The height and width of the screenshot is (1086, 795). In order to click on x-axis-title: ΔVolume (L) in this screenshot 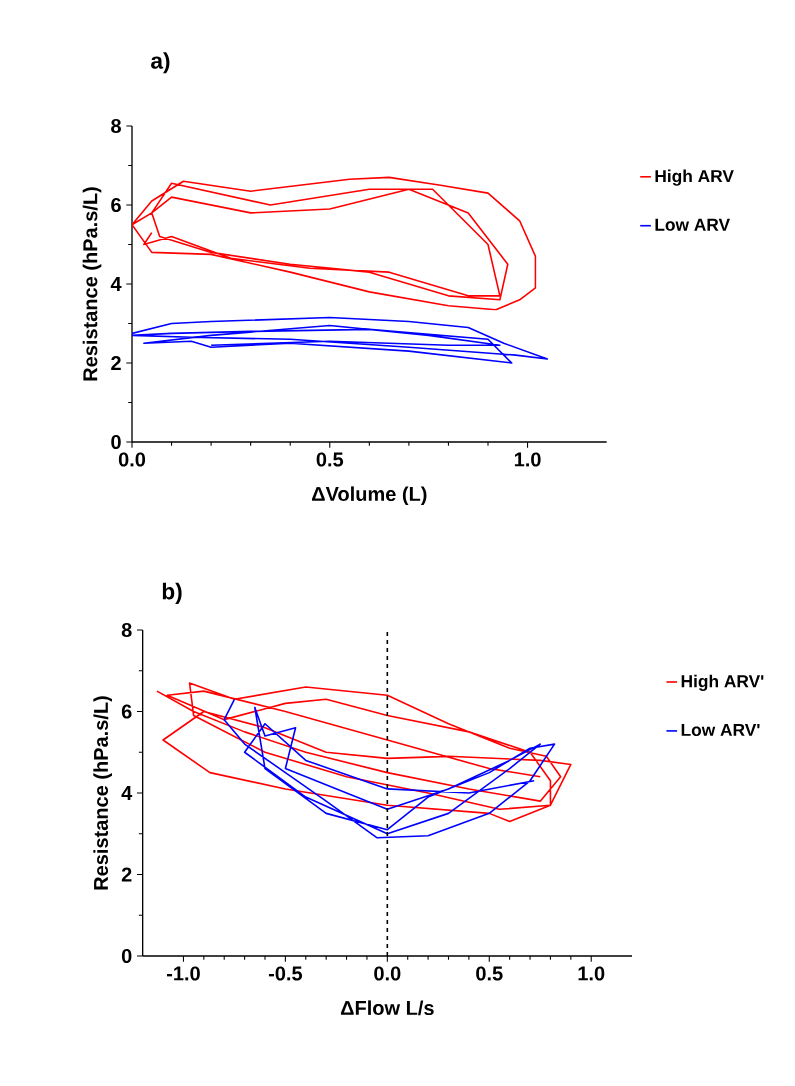, I will do `click(369, 496)`.